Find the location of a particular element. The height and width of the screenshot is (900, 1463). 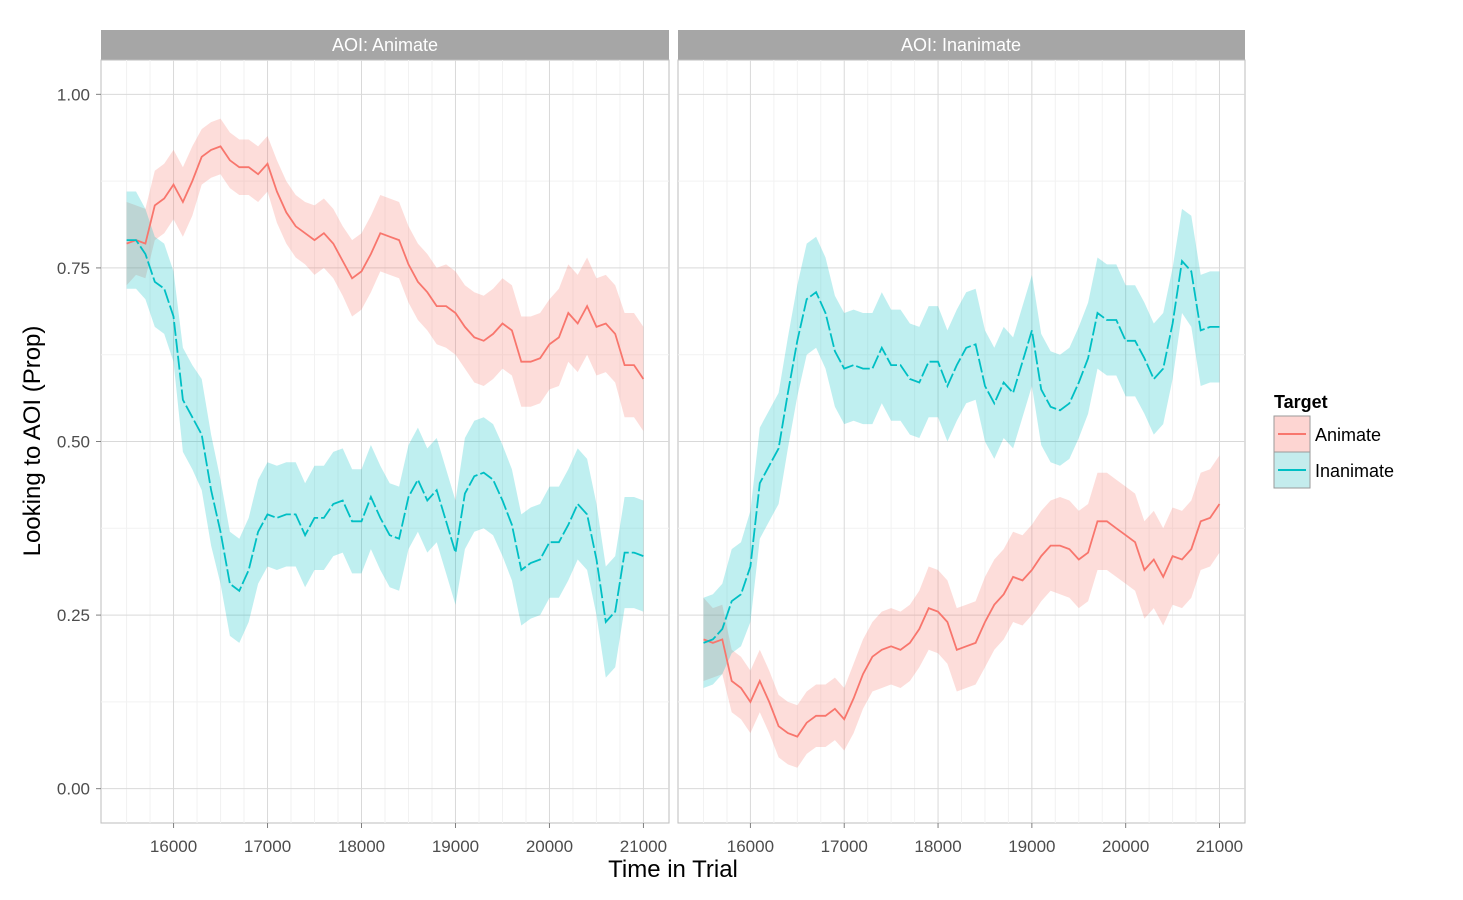

strip-label: AOI: Inanimate is located at coordinates (961, 45).